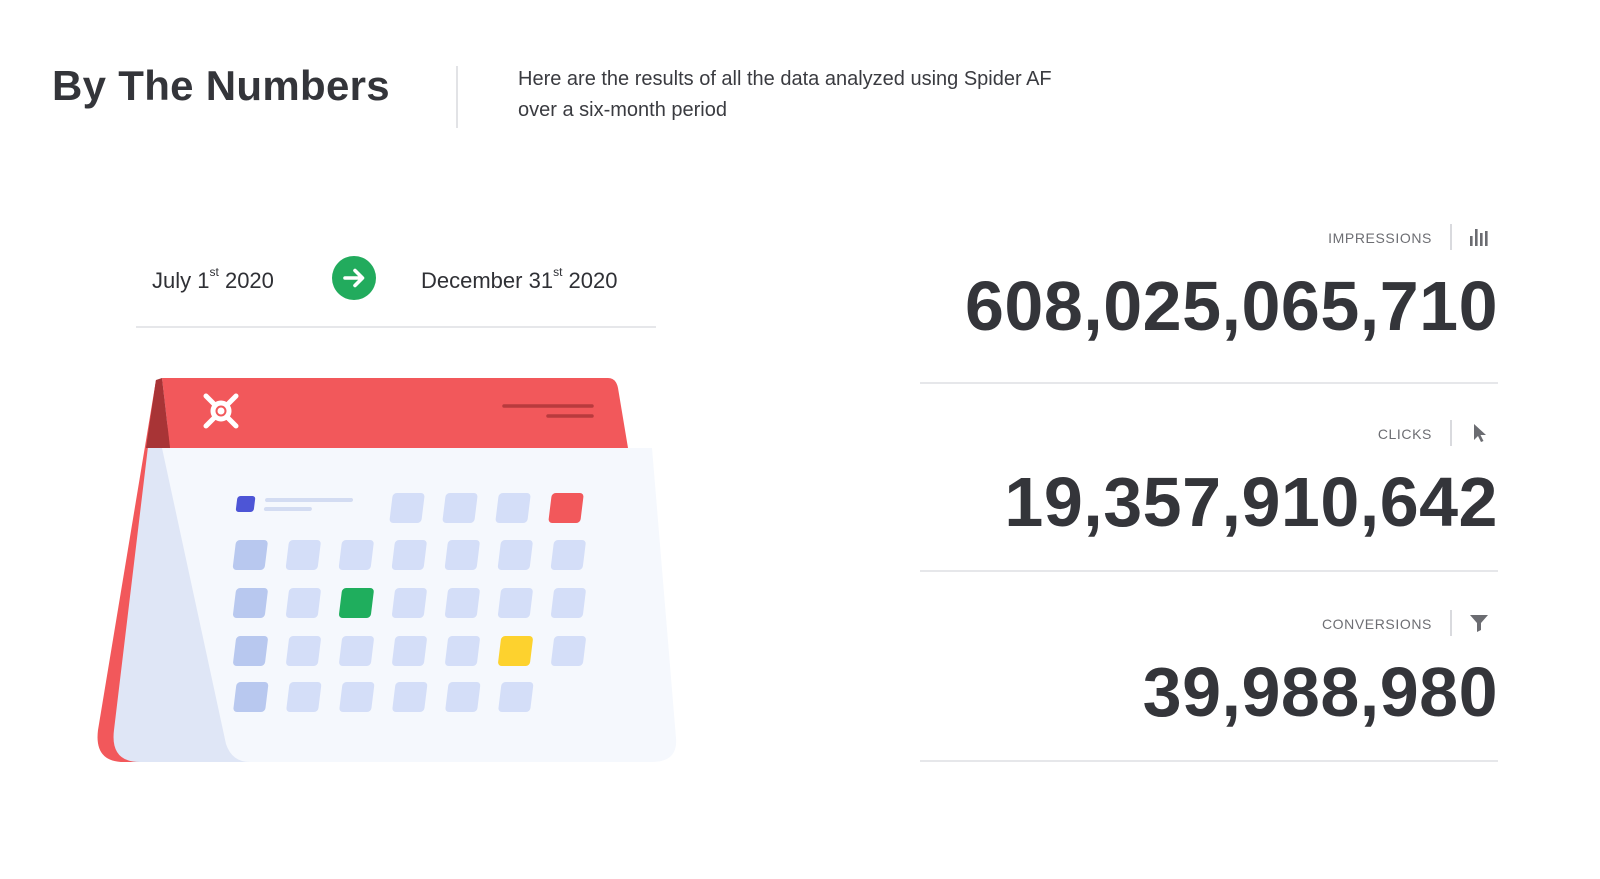 The image size is (1600, 879). What do you see at coordinates (221, 411) in the screenshot?
I see `spider-af-logo` at bounding box center [221, 411].